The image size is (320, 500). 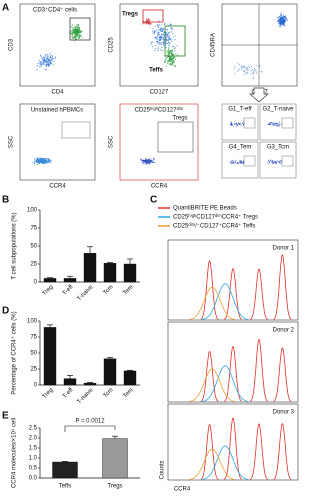 I want to click on gate-label: Unstained hPBMCs, so click(x=57, y=111).